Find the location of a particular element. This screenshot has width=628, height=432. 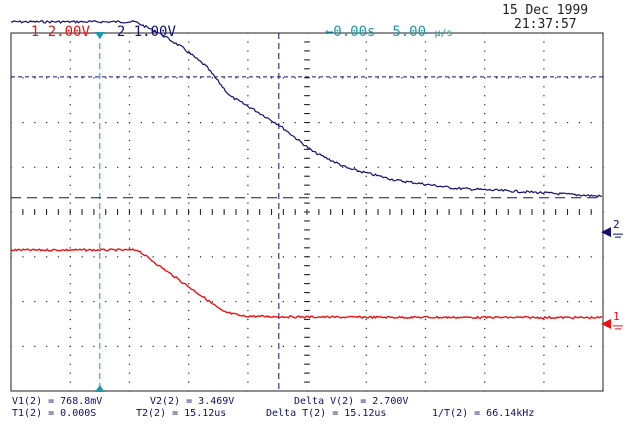

channel-markers: 21 is located at coordinates (612, 274).